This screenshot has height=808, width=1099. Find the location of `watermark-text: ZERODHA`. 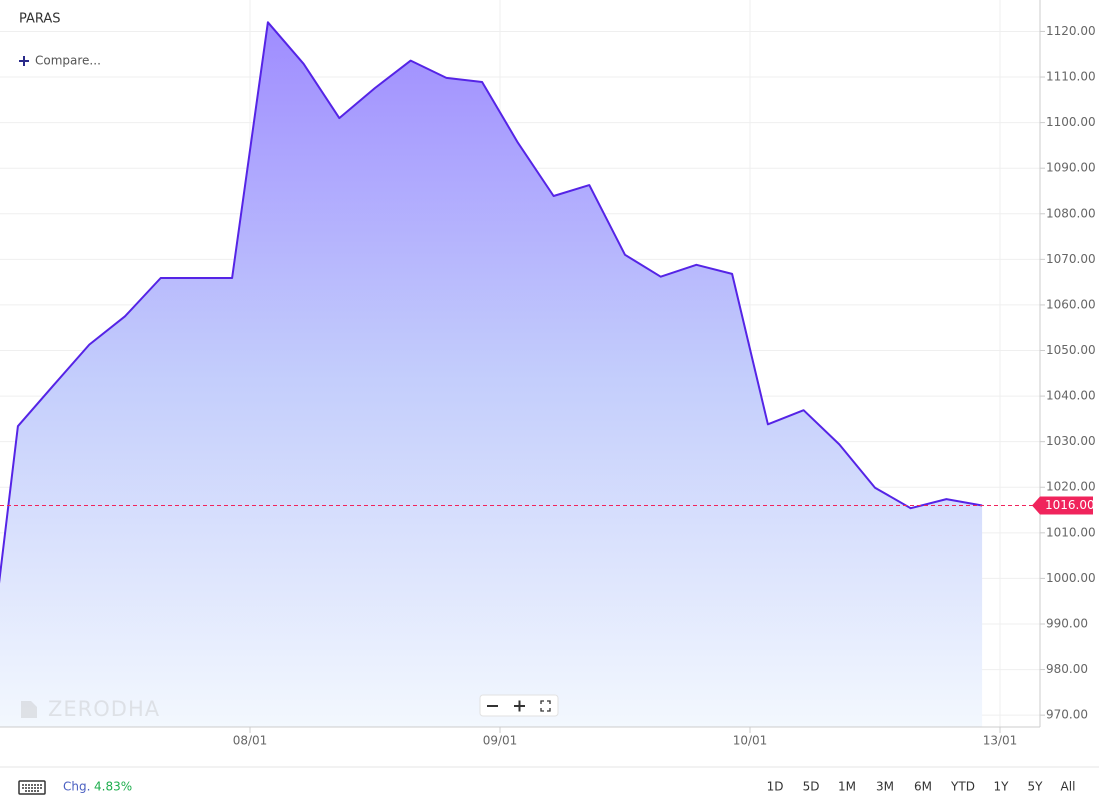

watermark-text: ZERODHA is located at coordinates (104, 709).